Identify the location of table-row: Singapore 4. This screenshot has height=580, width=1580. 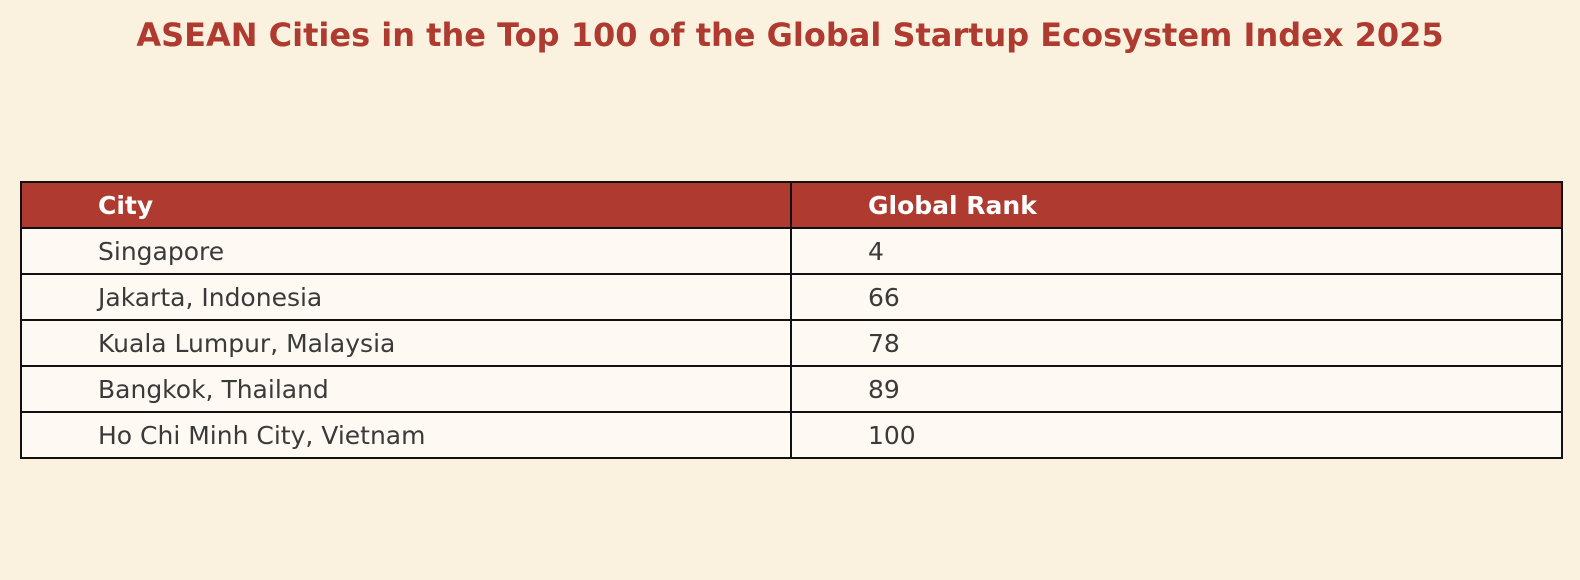
(791, 251).